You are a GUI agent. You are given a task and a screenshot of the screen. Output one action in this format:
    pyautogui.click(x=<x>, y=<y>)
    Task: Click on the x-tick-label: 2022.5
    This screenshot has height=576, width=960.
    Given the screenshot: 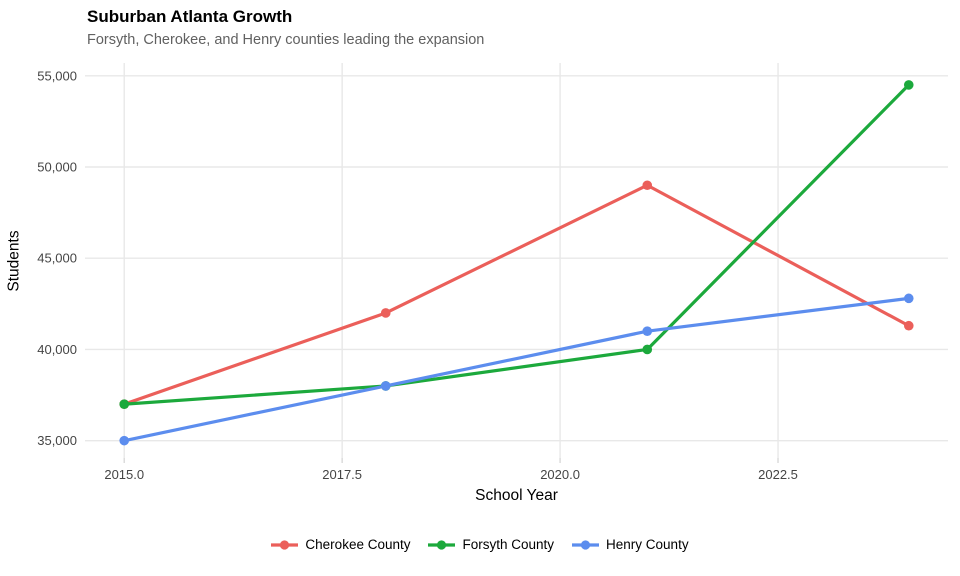 What is the action you would take?
    pyautogui.click(x=778, y=474)
    